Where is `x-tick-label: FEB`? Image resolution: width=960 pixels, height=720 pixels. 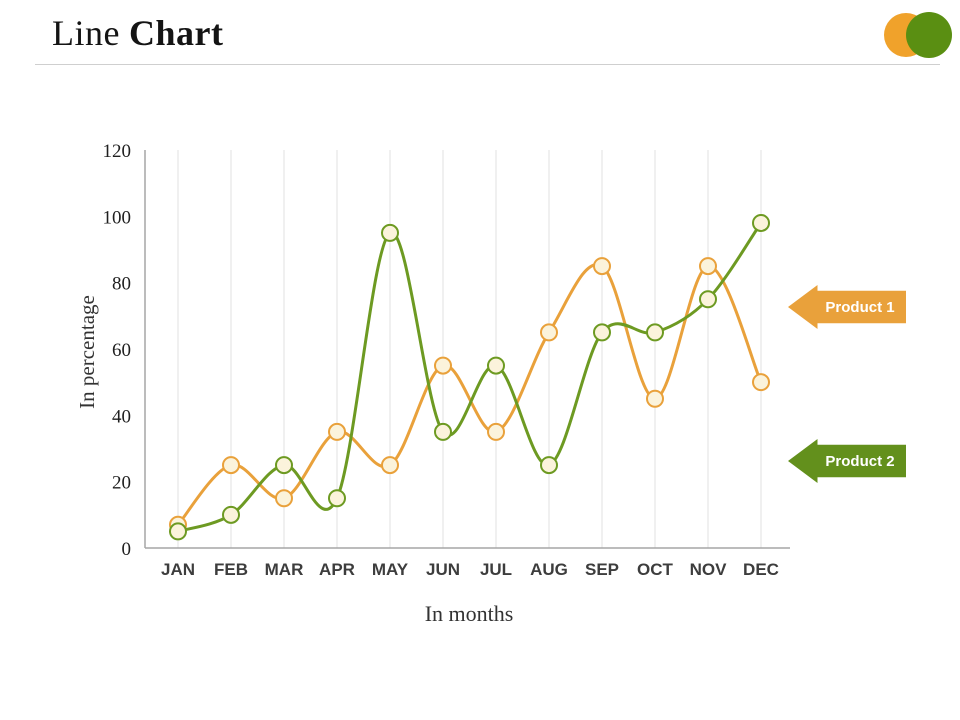 x-tick-label: FEB is located at coordinates (231, 569).